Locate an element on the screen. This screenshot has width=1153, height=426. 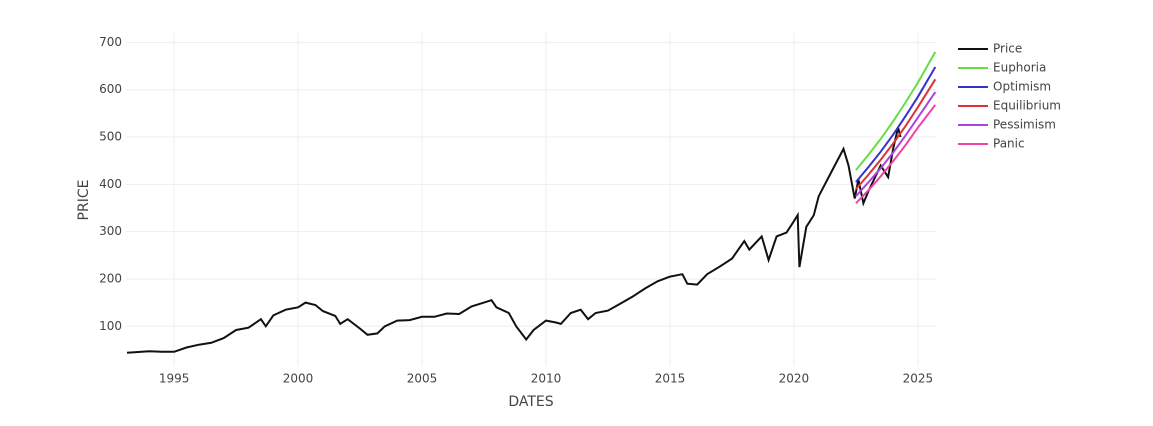
legend-label: Euphoria is located at coordinates (1019, 68).